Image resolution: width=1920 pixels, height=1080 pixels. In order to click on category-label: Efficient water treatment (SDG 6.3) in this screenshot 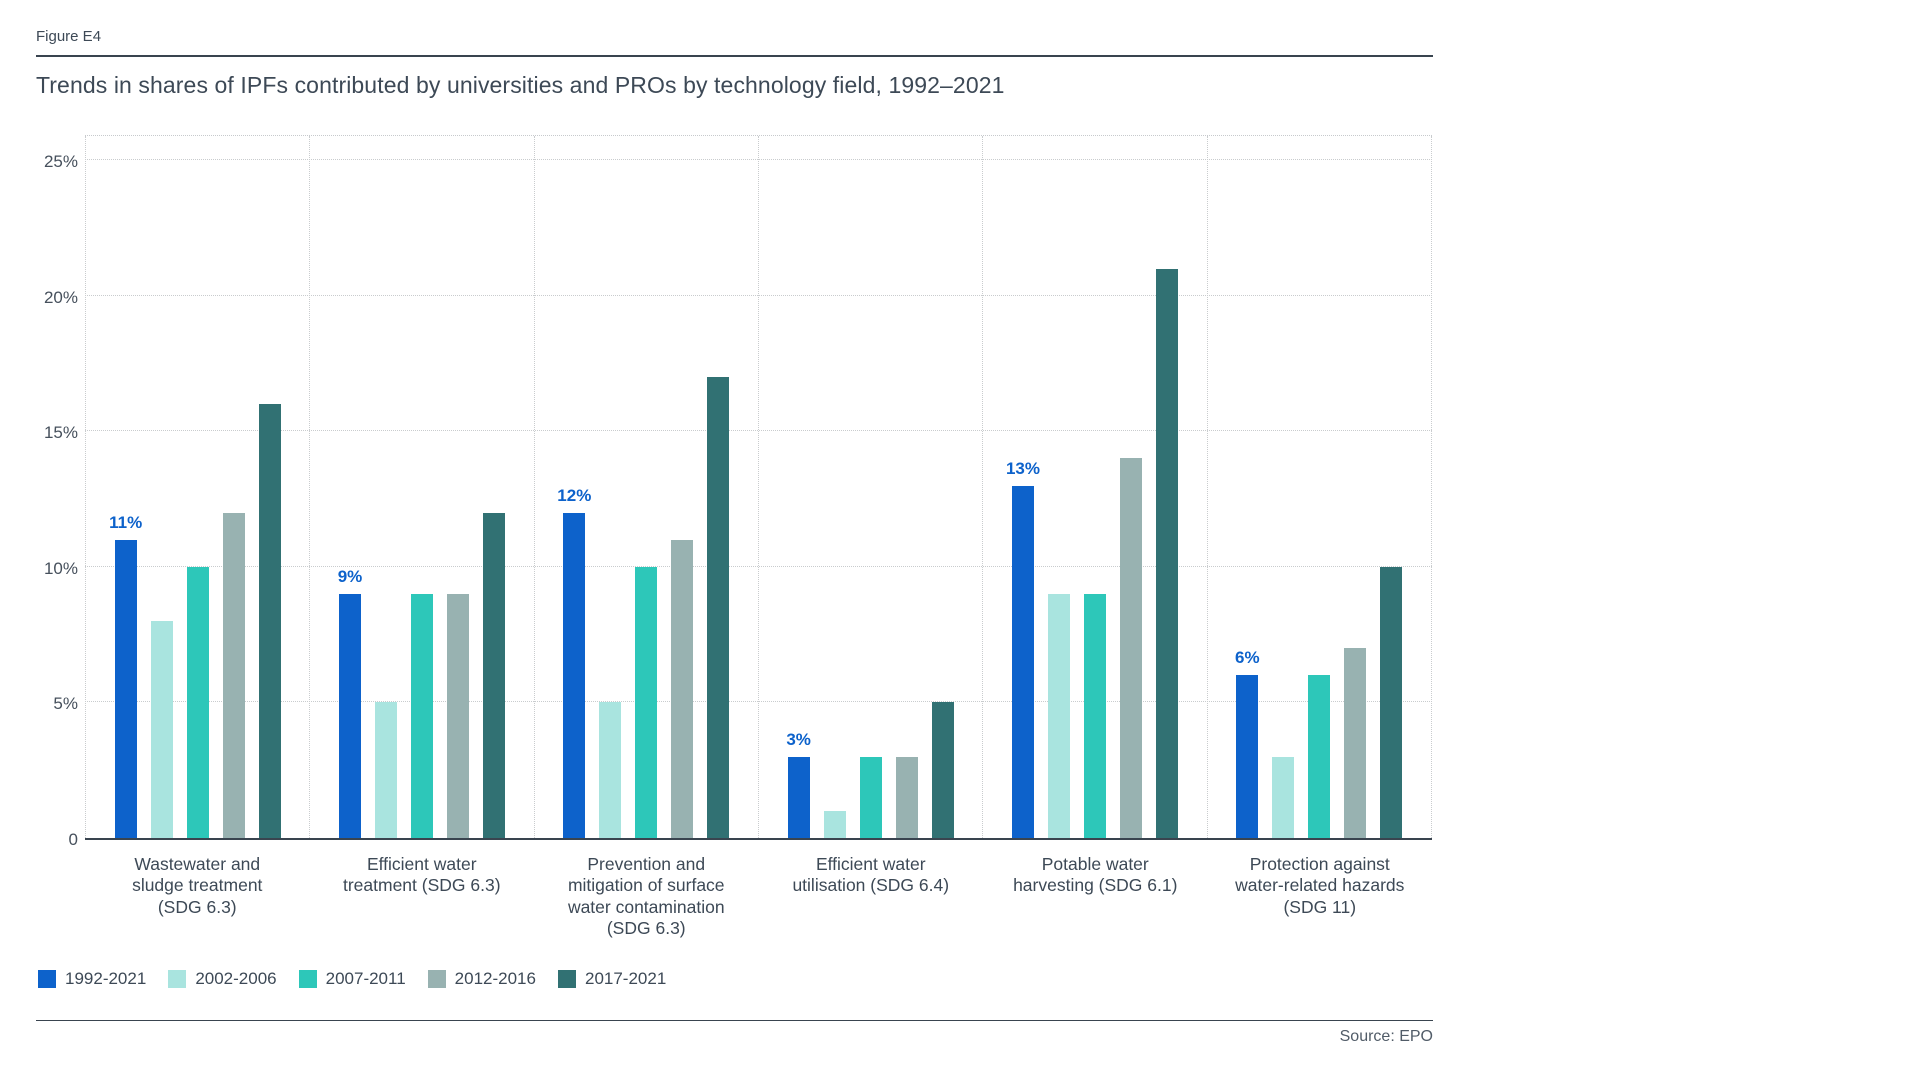, I will do `click(421, 875)`.